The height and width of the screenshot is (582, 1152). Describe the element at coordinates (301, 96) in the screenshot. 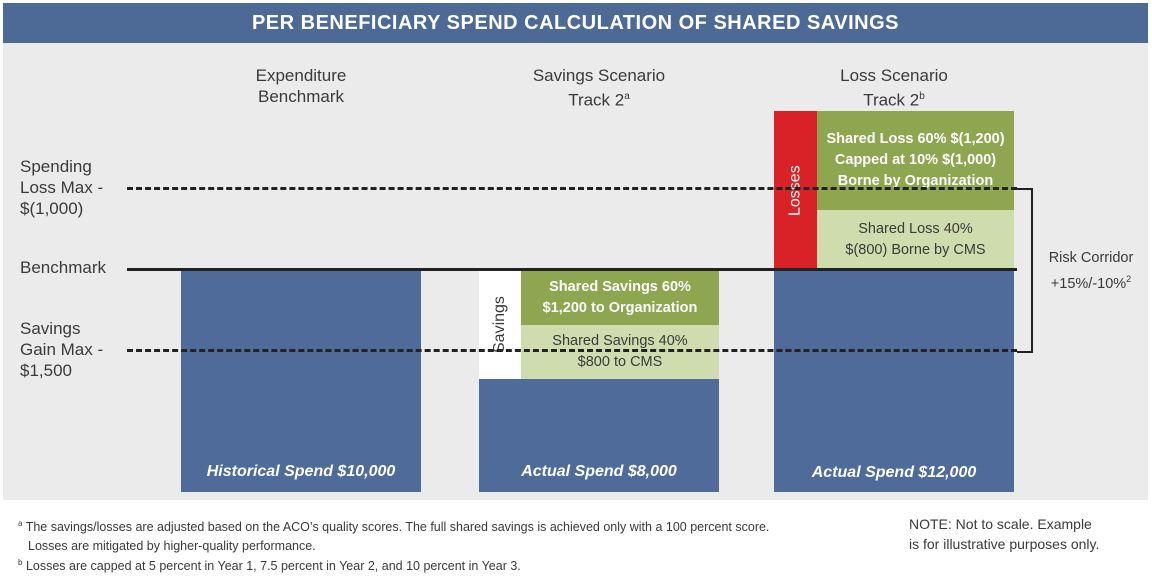

I see `column-header-line: Benchmark` at that location.